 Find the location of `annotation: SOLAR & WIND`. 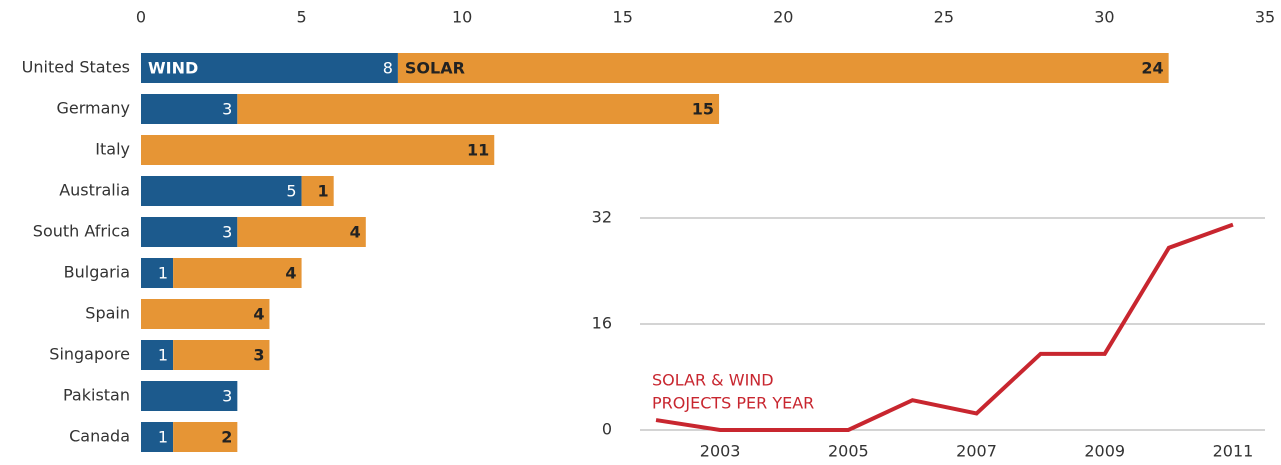

annotation: SOLAR & WIND is located at coordinates (713, 380).